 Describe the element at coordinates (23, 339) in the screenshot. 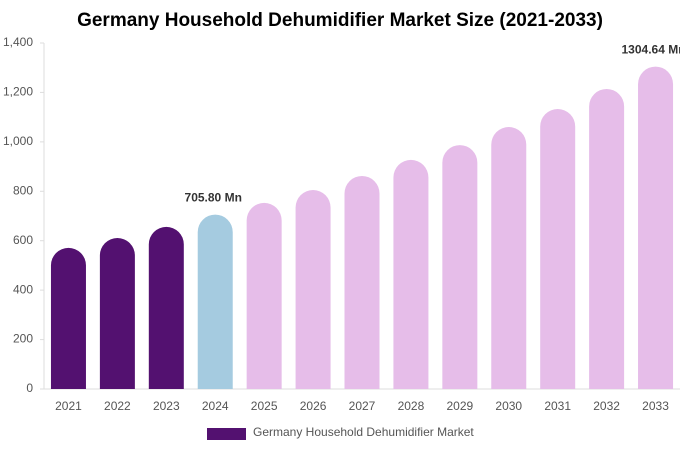

I see `y-tick-label: 200` at that location.